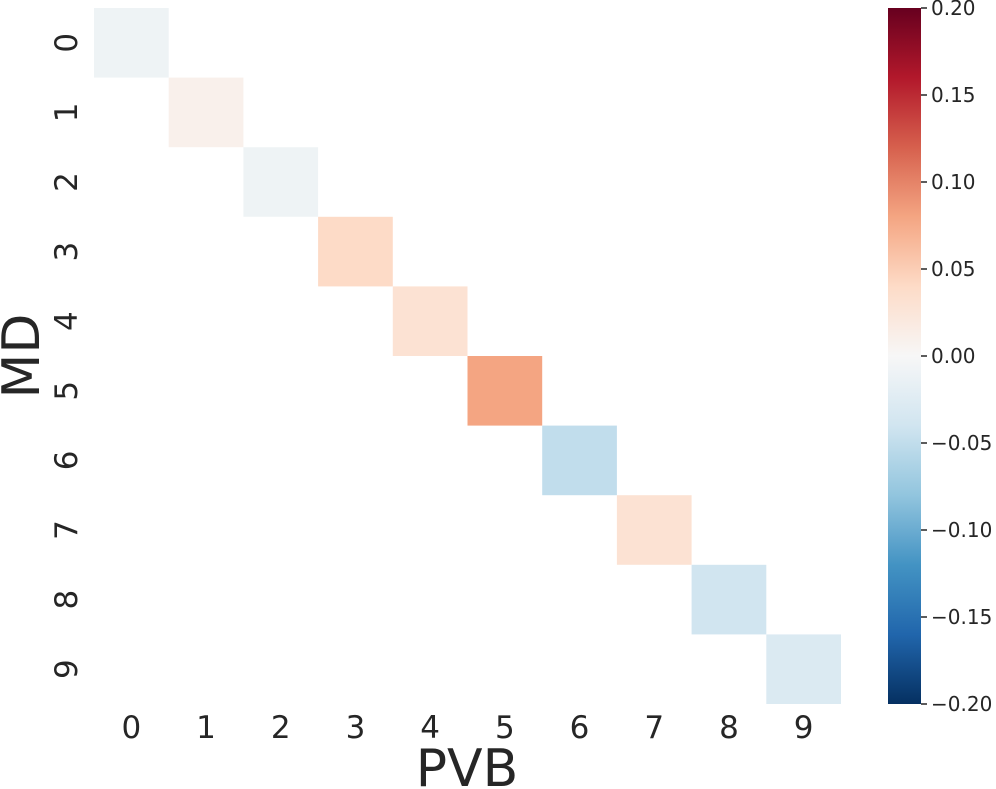 The height and width of the screenshot is (789, 996). I want to click on x-tick-label: 8, so click(729, 728).